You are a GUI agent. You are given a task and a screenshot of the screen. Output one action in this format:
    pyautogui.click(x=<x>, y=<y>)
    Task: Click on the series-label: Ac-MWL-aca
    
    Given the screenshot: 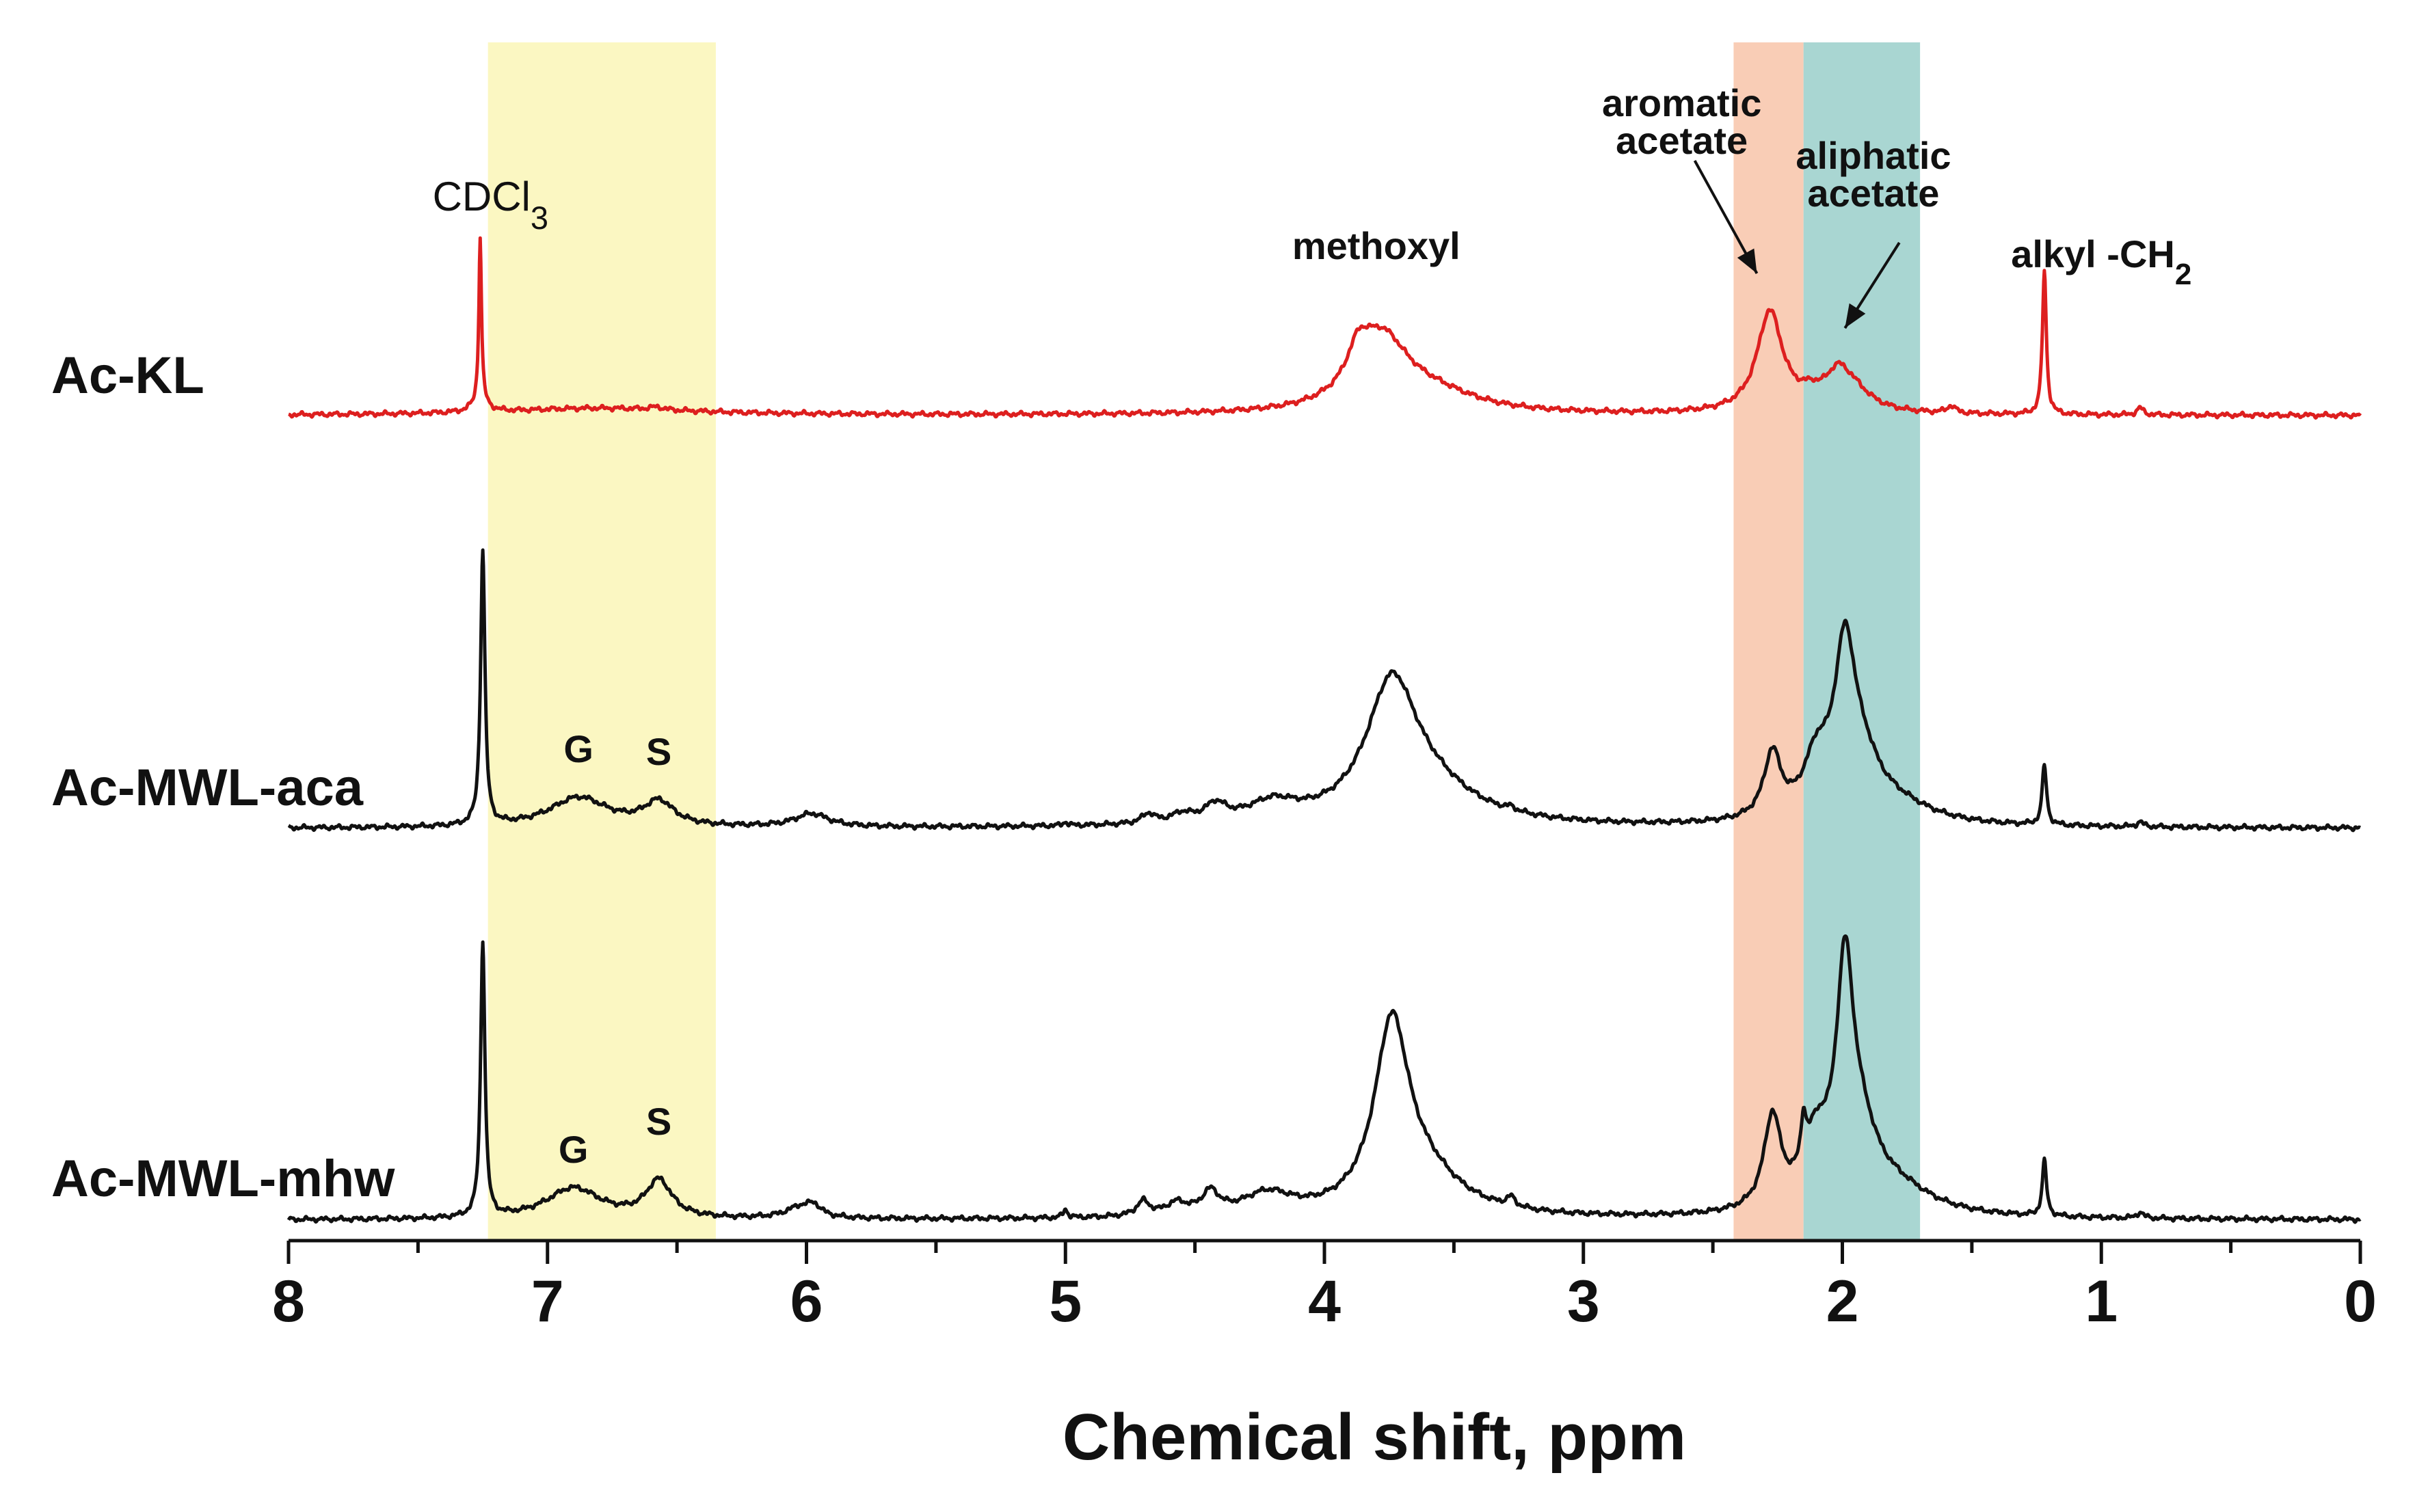 What is the action you would take?
    pyautogui.click(x=207, y=788)
    